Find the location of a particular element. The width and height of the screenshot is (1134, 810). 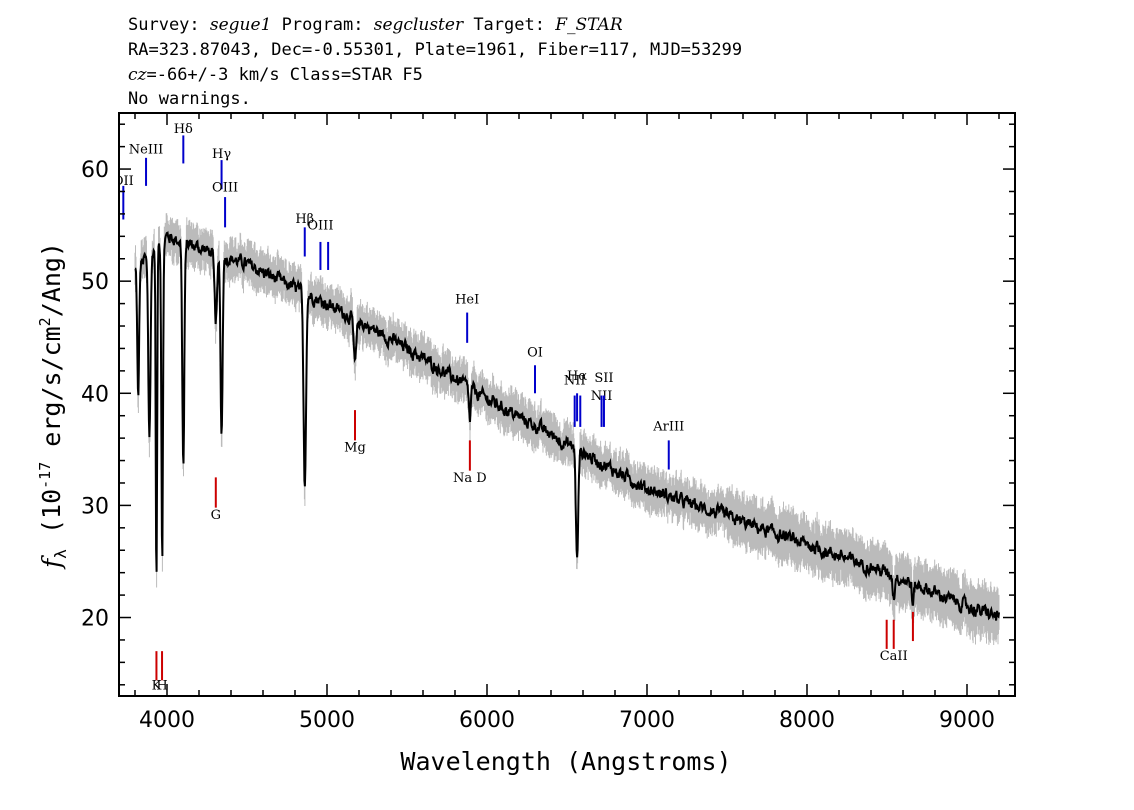

emission-line-label: NeIII is located at coordinates (146, 149).